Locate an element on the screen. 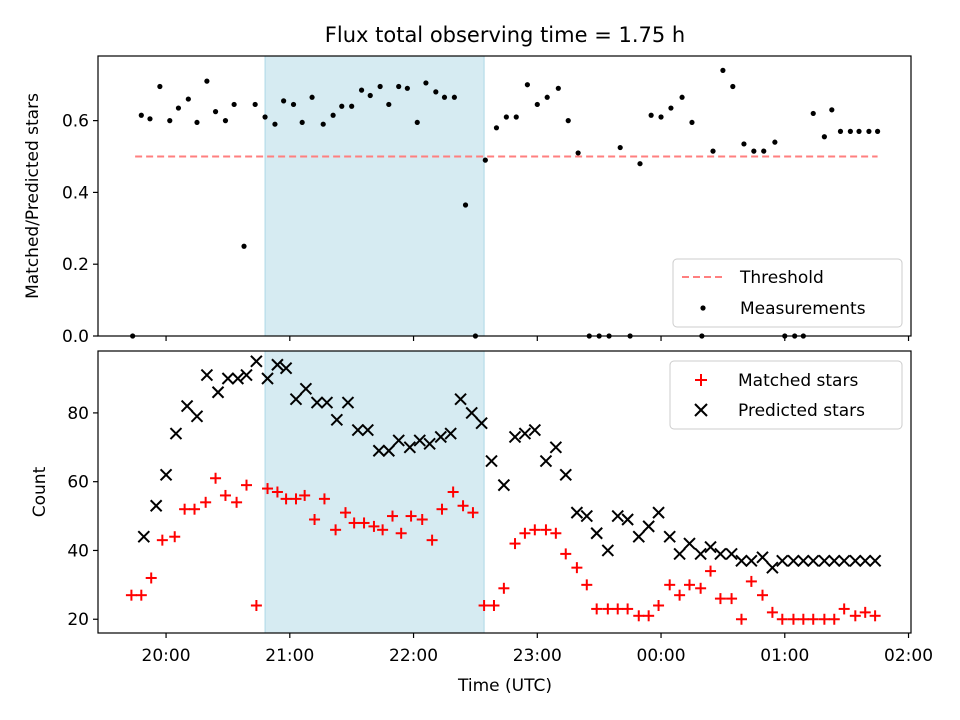 This screenshot has height=720, width=960. top-legend-box is located at coordinates (787, 293).